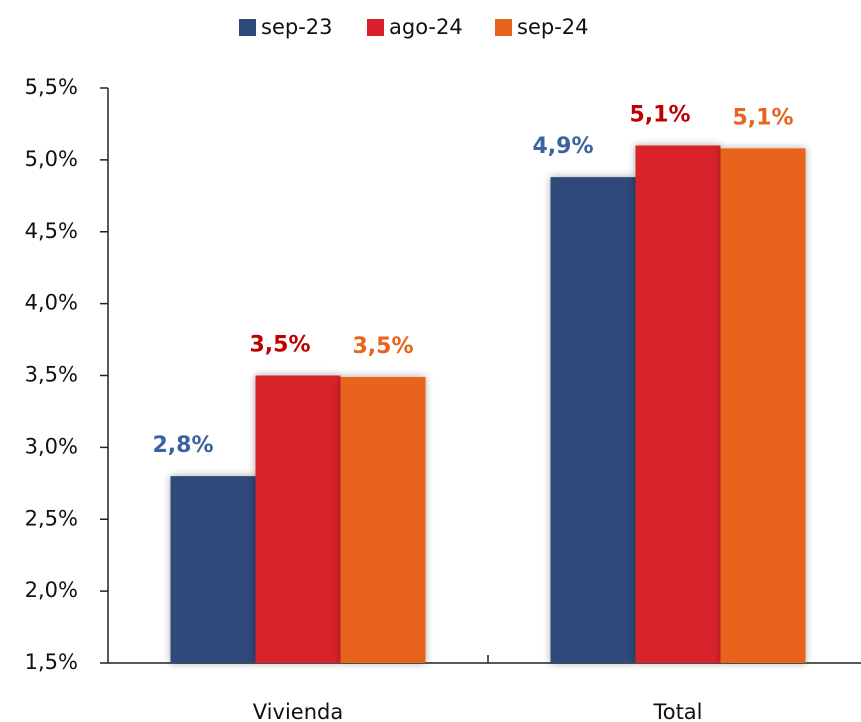  Describe the element at coordinates (51, 518) in the screenshot. I see `y-tick-label: 2,5%` at that location.